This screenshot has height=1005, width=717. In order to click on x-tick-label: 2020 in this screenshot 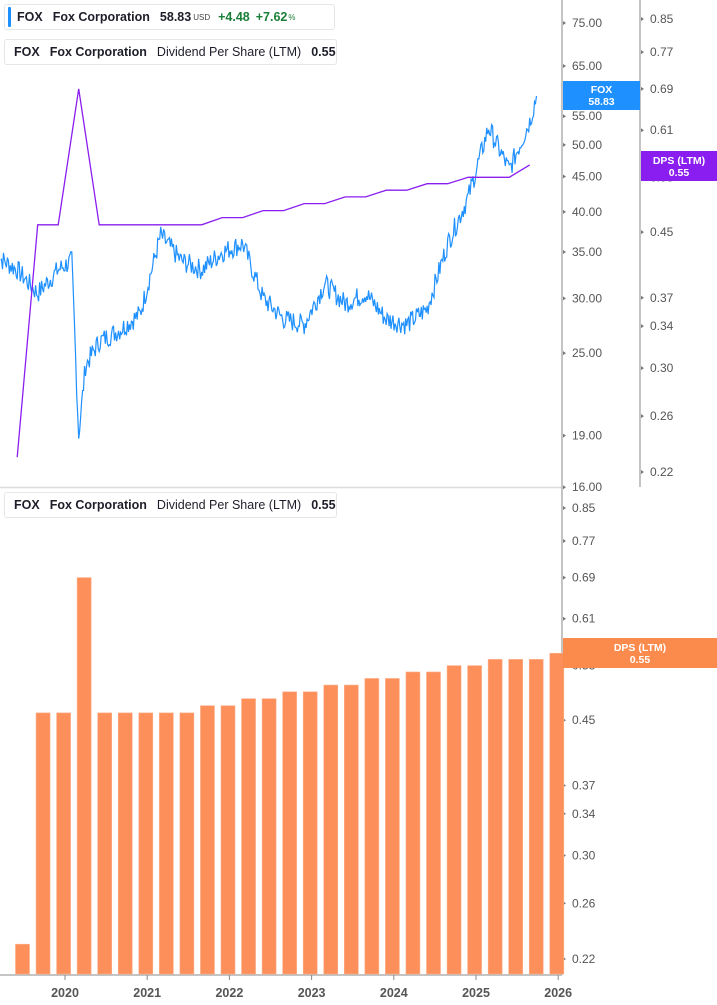, I will do `click(65, 993)`.